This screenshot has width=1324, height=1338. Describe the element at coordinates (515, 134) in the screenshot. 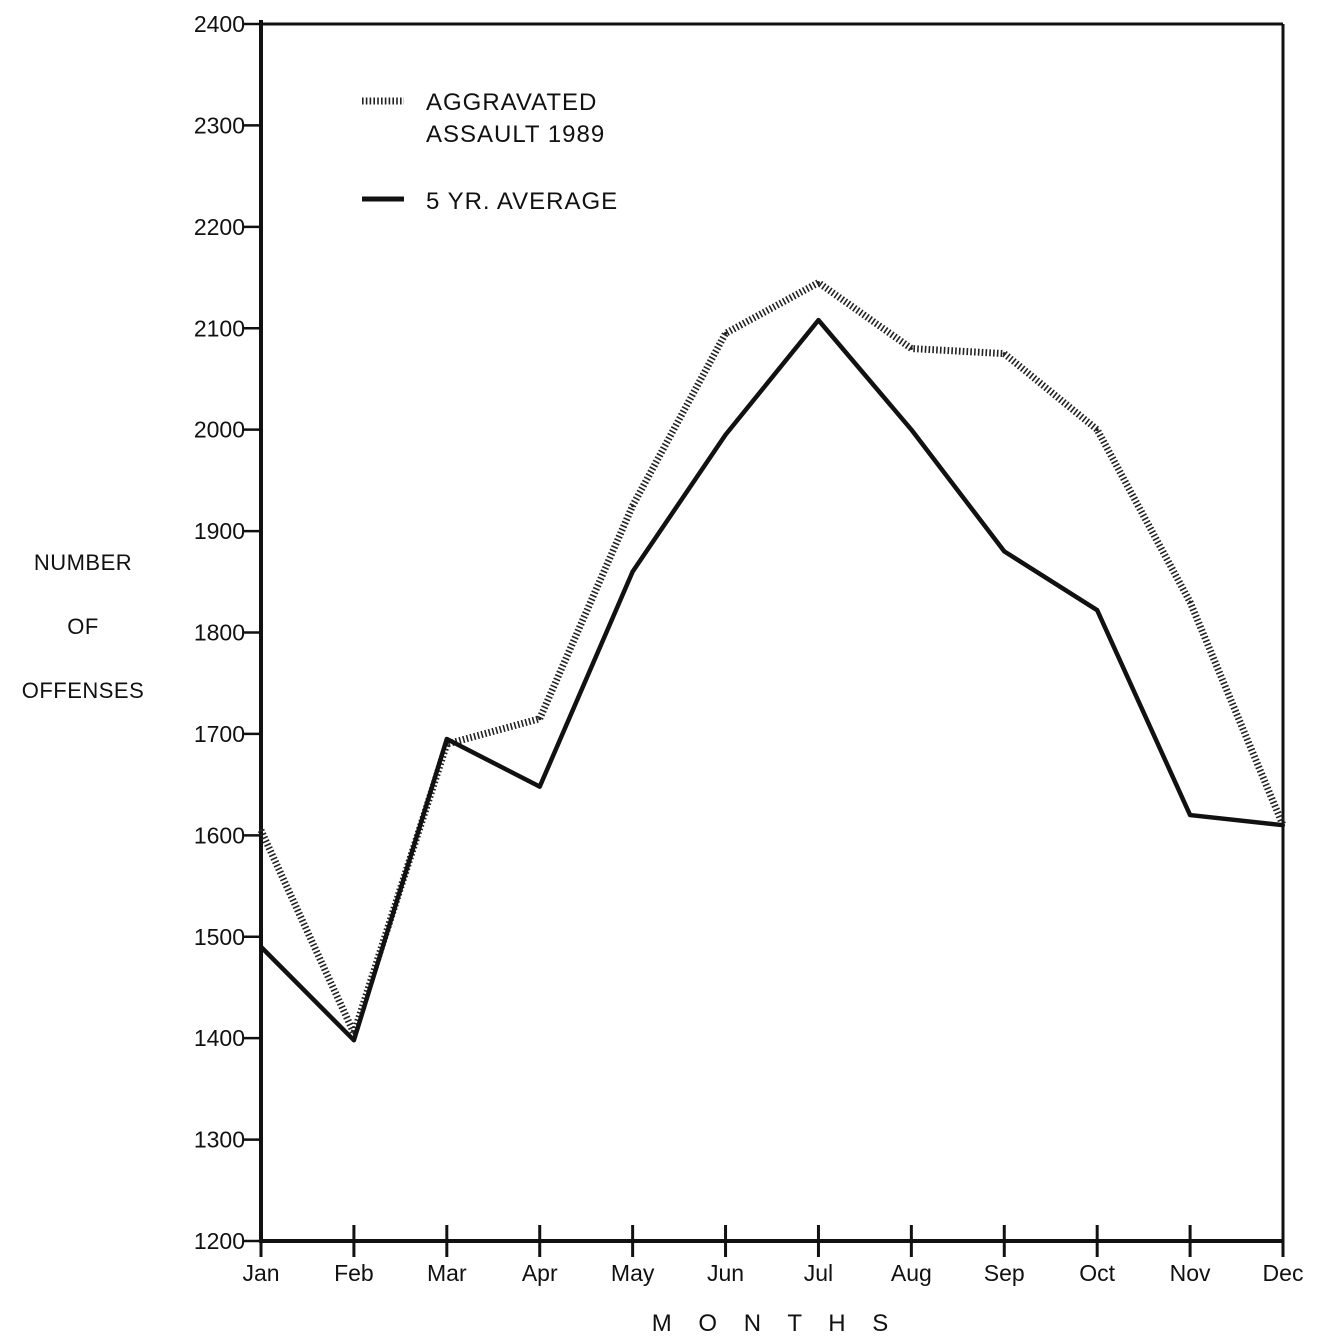

I see `legend-label-line-2: ASSAULT 1989` at that location.